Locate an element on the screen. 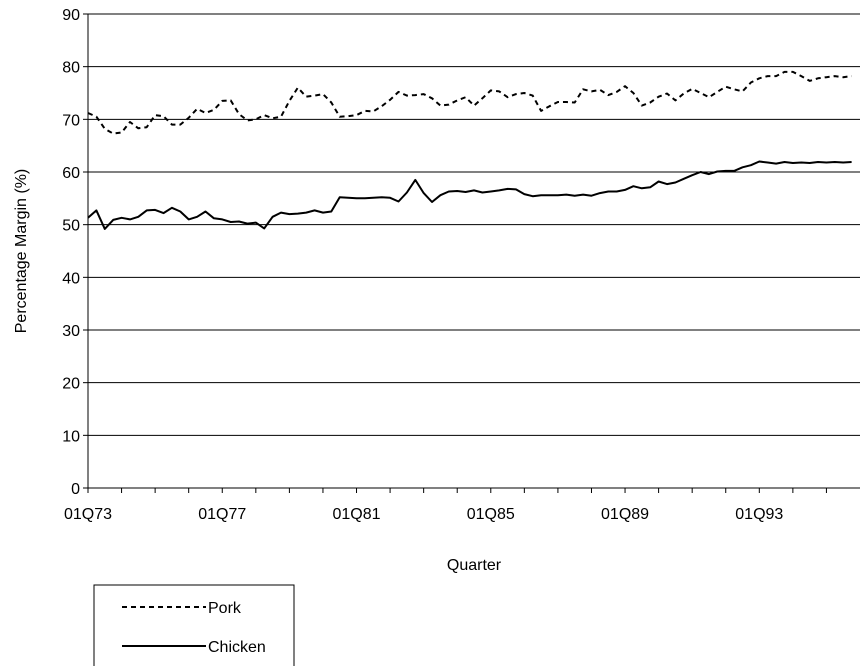 This screenshot has width=860, height=666. y-axis-title: Percentage Margin (%) is located at coordinates (21, 251).